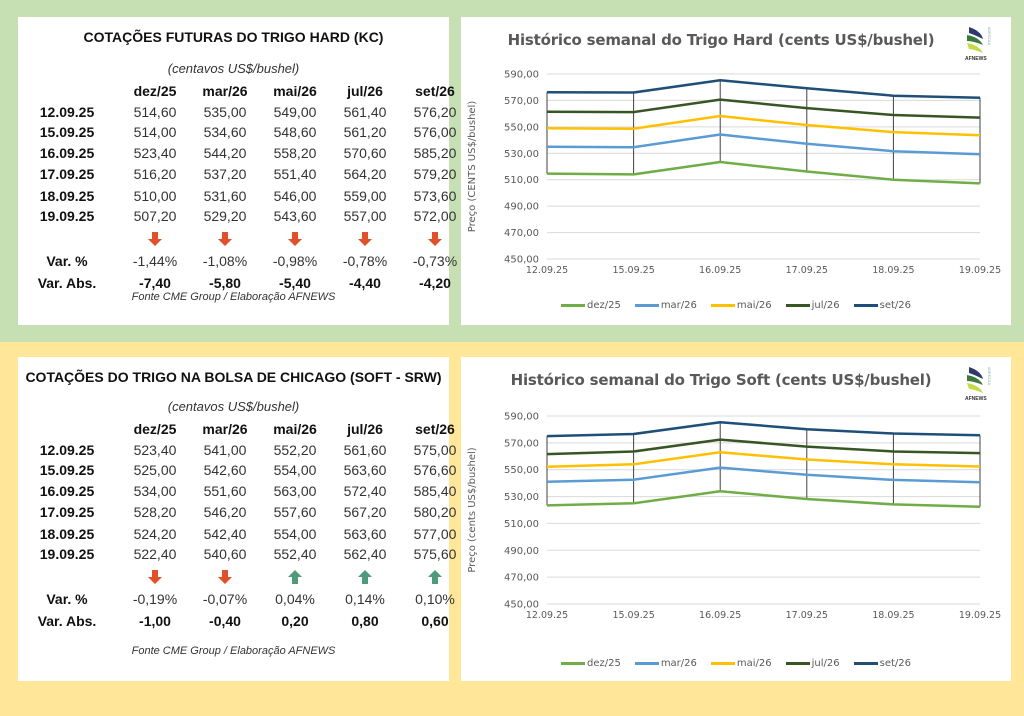 The height and width of the screenshot is (716, 1024). Describe the element at coordinates (976, 399) in the screenshot. I see `logo-text: AFNEWS` at that location.